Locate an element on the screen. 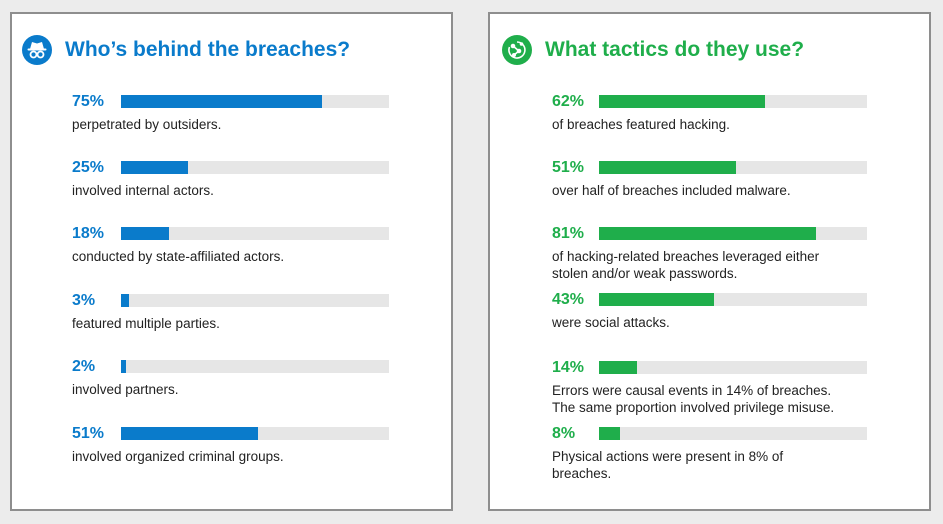 The image size is (943, 524). stat-bar-row: 3% is located at coordinates (232, 301).